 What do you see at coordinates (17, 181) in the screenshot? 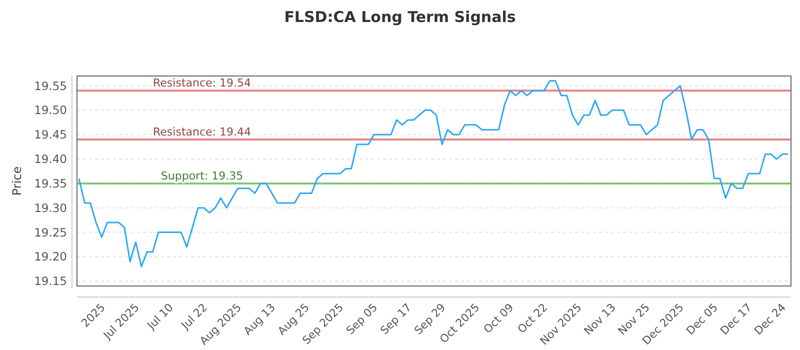
I see `y-axis-title: Price` at bounding box center [17, 181].